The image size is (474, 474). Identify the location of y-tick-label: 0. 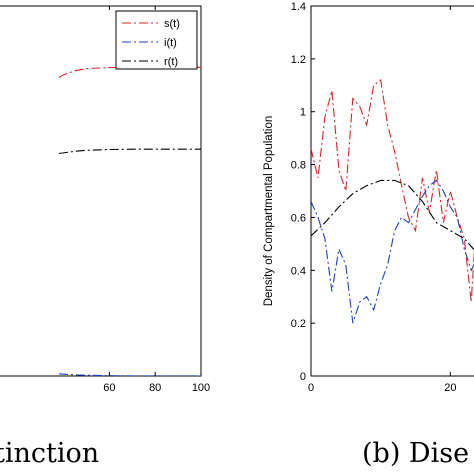
(303, 377).